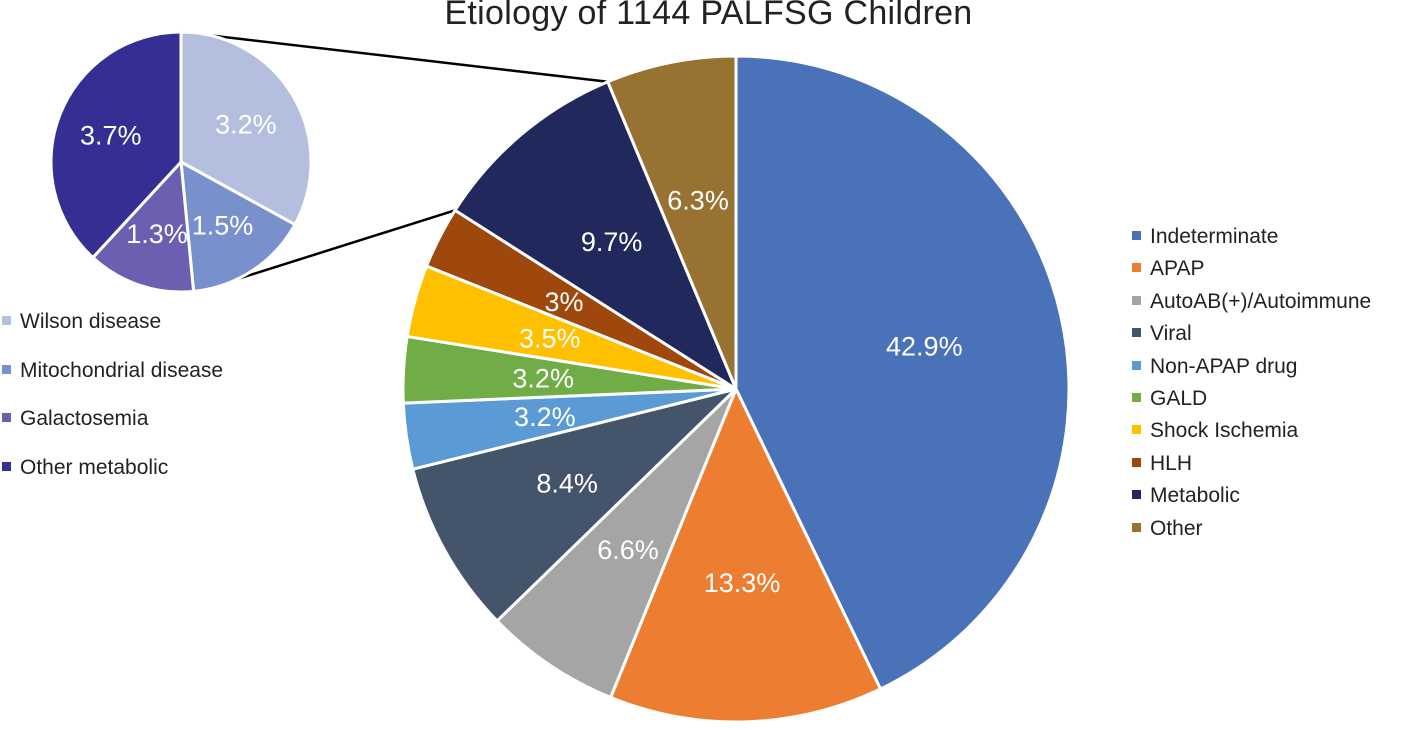  What do you see at coordinates (223, 226) in the screenshot?
I see `sub-label-mitochondrial-disease: 1.5%` at bounding box center [223, 226].